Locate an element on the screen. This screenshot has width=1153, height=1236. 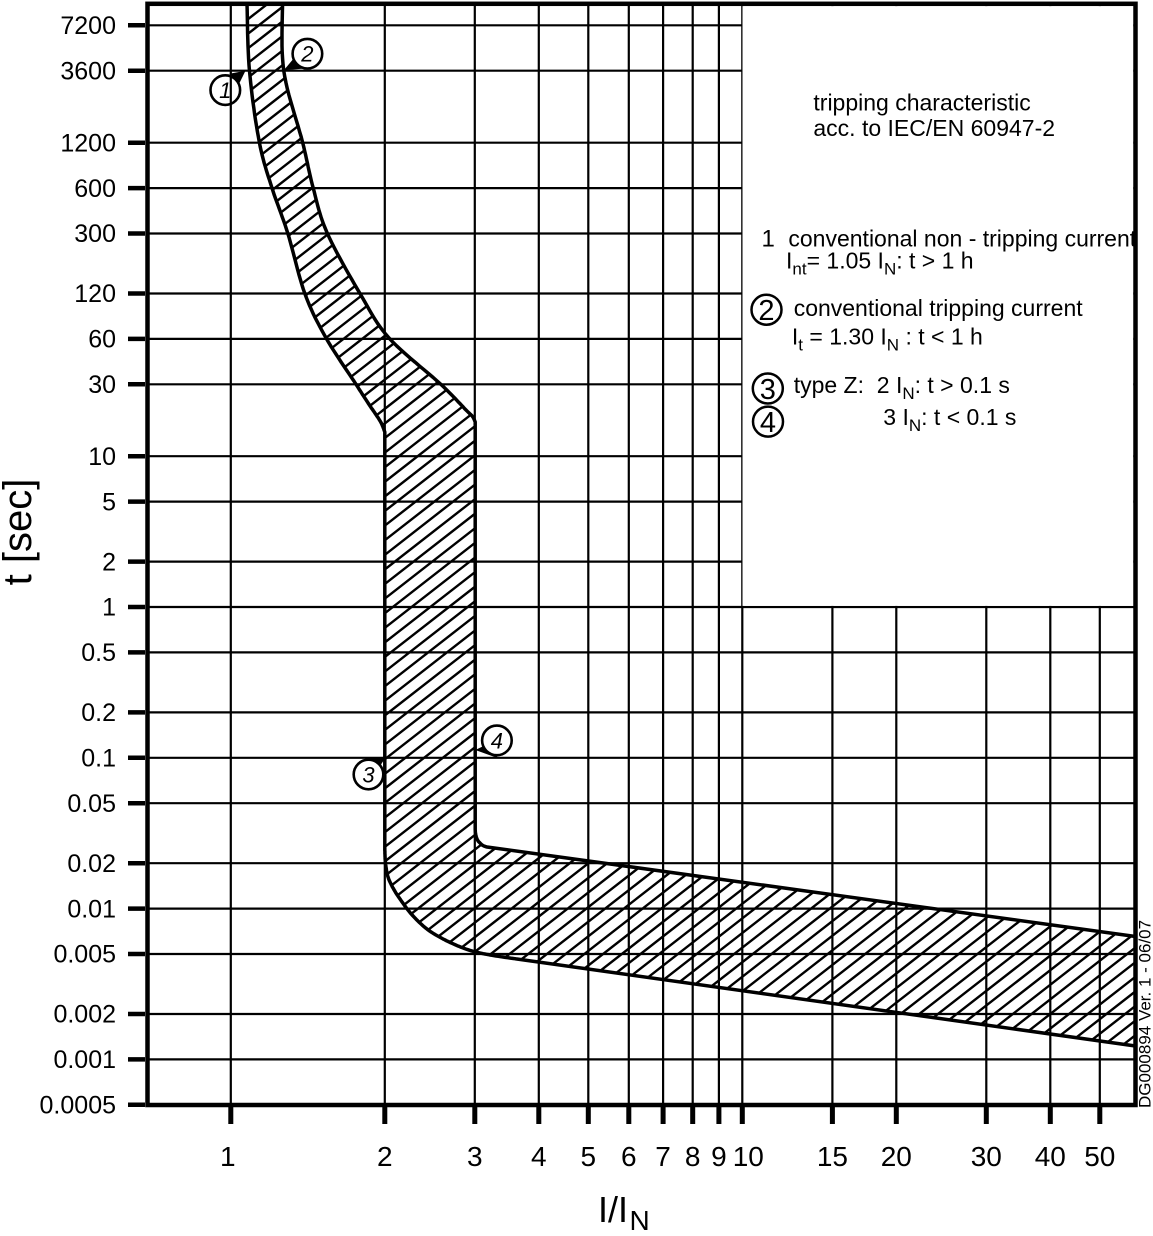
svg-text: 6 is located at coordinates (629, 1156).